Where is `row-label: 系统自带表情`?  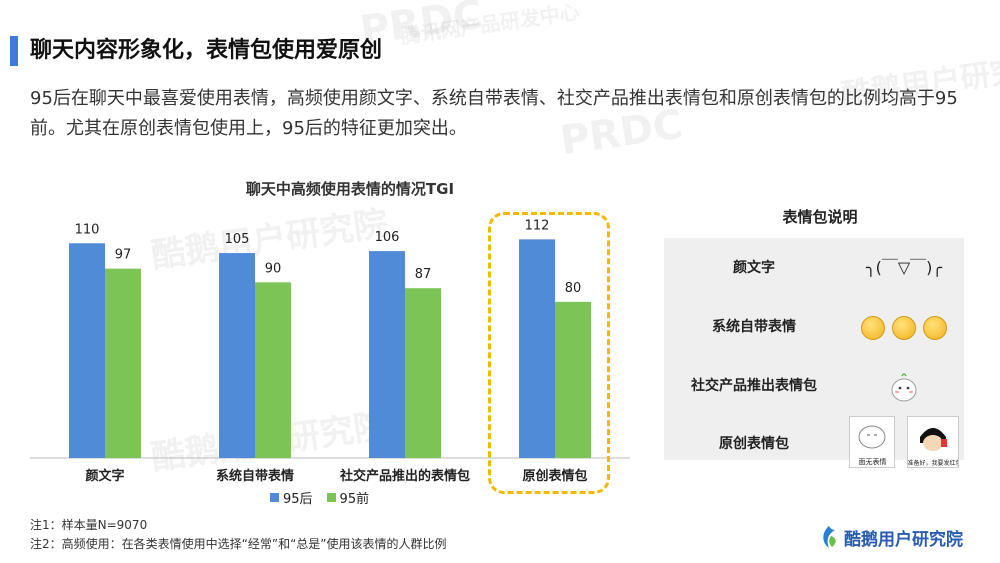 row-label: 系统自带表情 is located at coordinates (754, 327).